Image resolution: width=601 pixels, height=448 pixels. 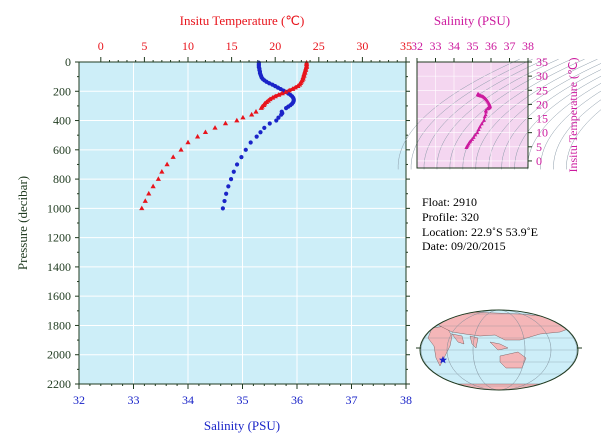 What do you see at coordinates (539, 147) in the screenshot?
I see `ts-temperature-tick-label: 5` at bounding box center [539, 147].